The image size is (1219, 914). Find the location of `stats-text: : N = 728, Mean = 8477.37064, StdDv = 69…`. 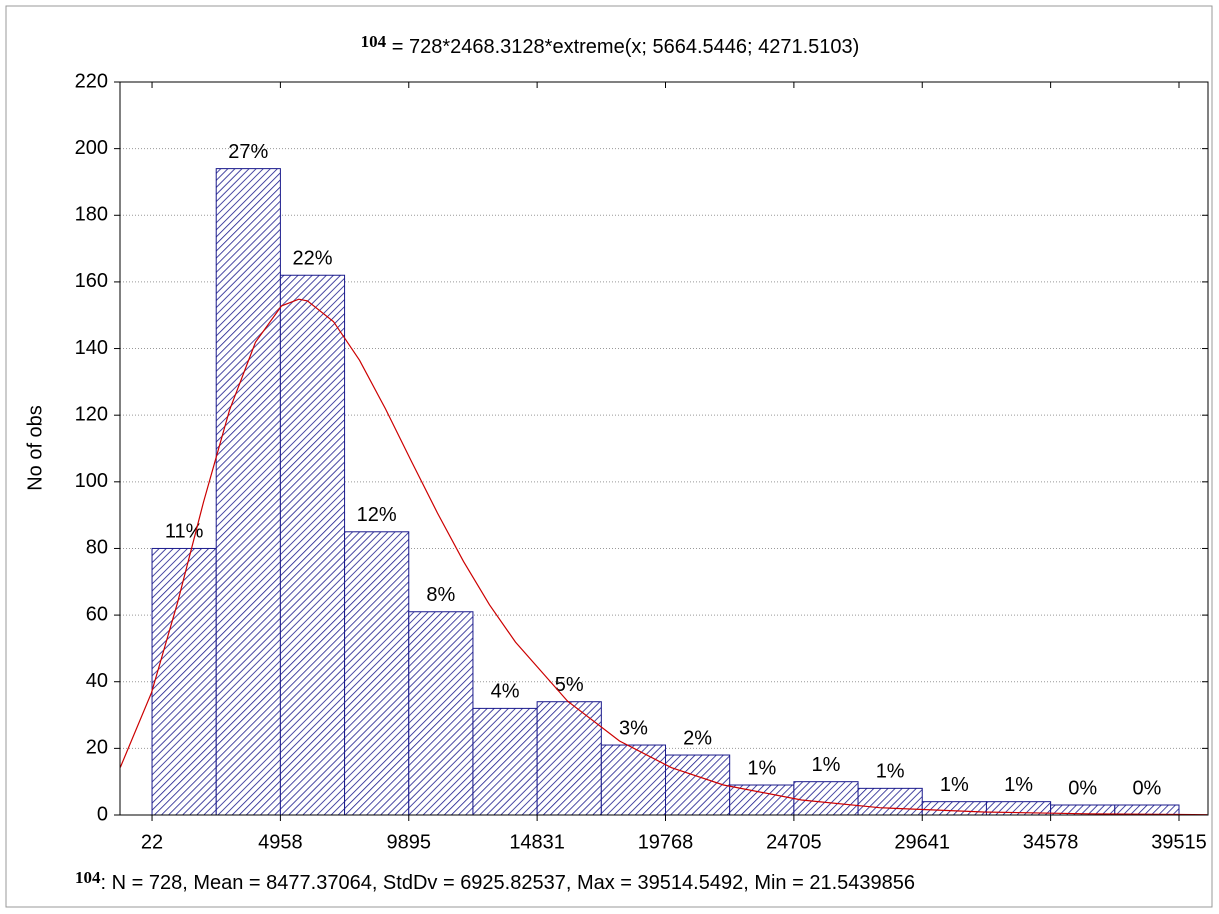

stats-text: : N = 728, Mean = 8477.37064, StdDv = 69… is located at coordinates (508, 883).